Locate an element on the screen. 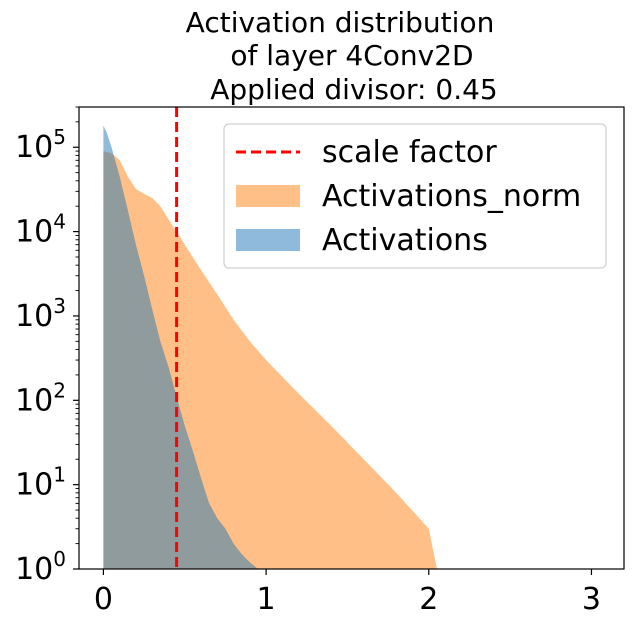 The height and width of the screenshot is (624, 638). legend-box is located at coordinates (415, 196).